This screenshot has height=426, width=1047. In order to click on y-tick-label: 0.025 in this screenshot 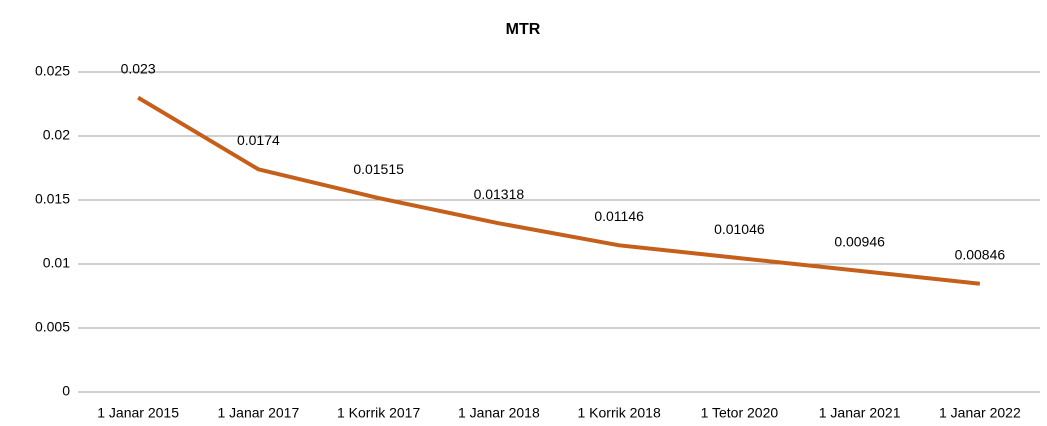, I will do `click(52, 71)`.